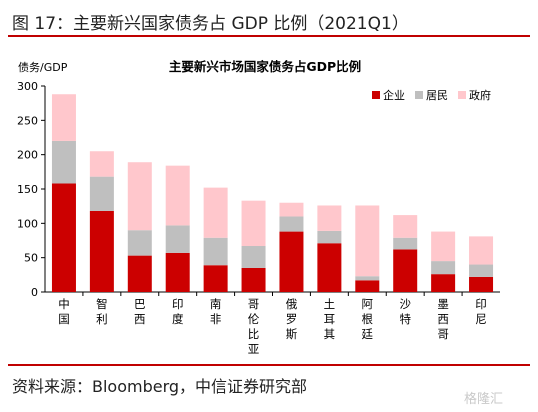 The image size is (538, 412). I want to click on x-tick-label-char: 亚, so click(254, 349).